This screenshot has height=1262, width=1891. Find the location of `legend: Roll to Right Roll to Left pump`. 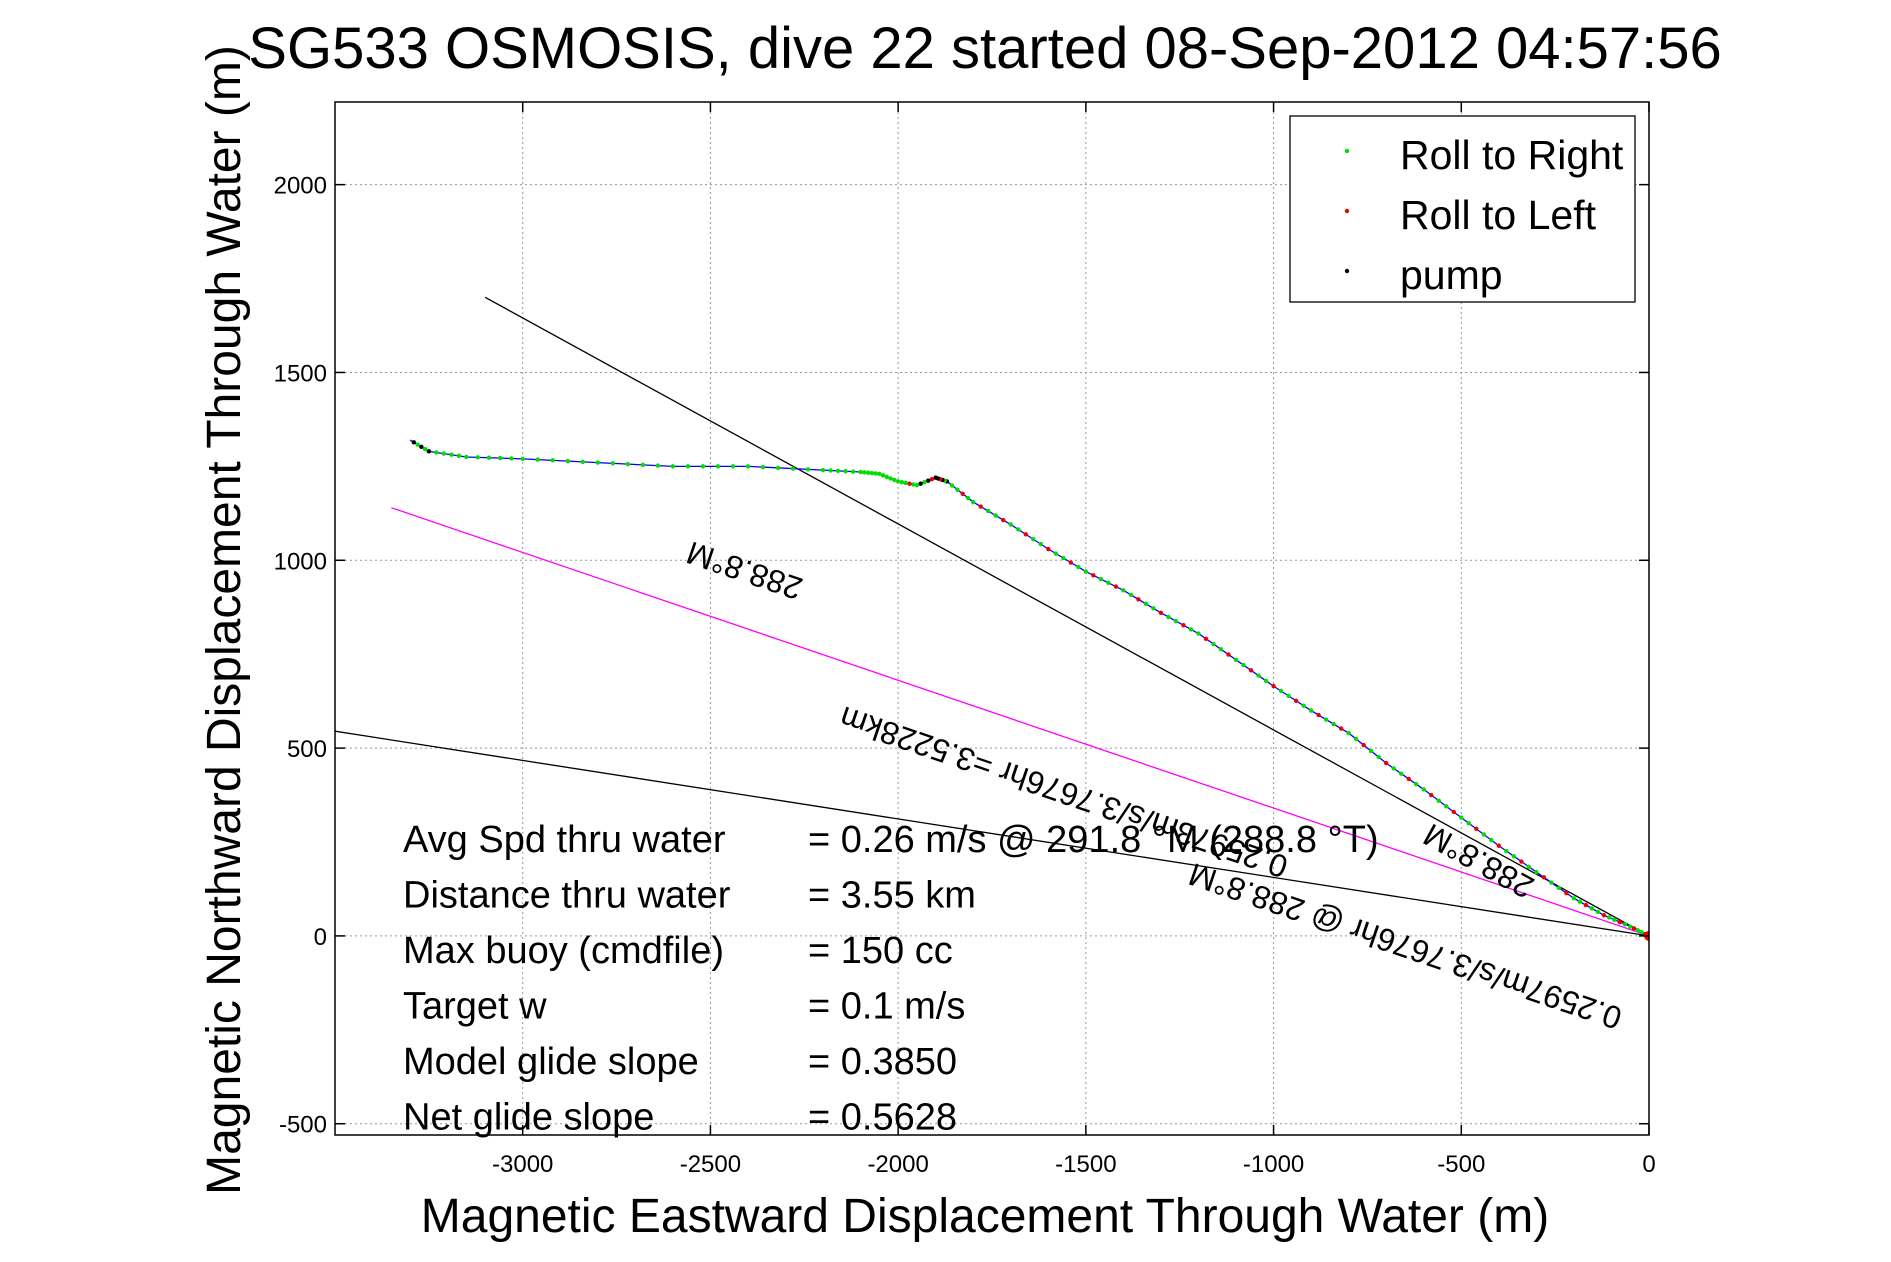

legend: Roll to Right Roll to Left pump is located at coordinates (1462, 209).